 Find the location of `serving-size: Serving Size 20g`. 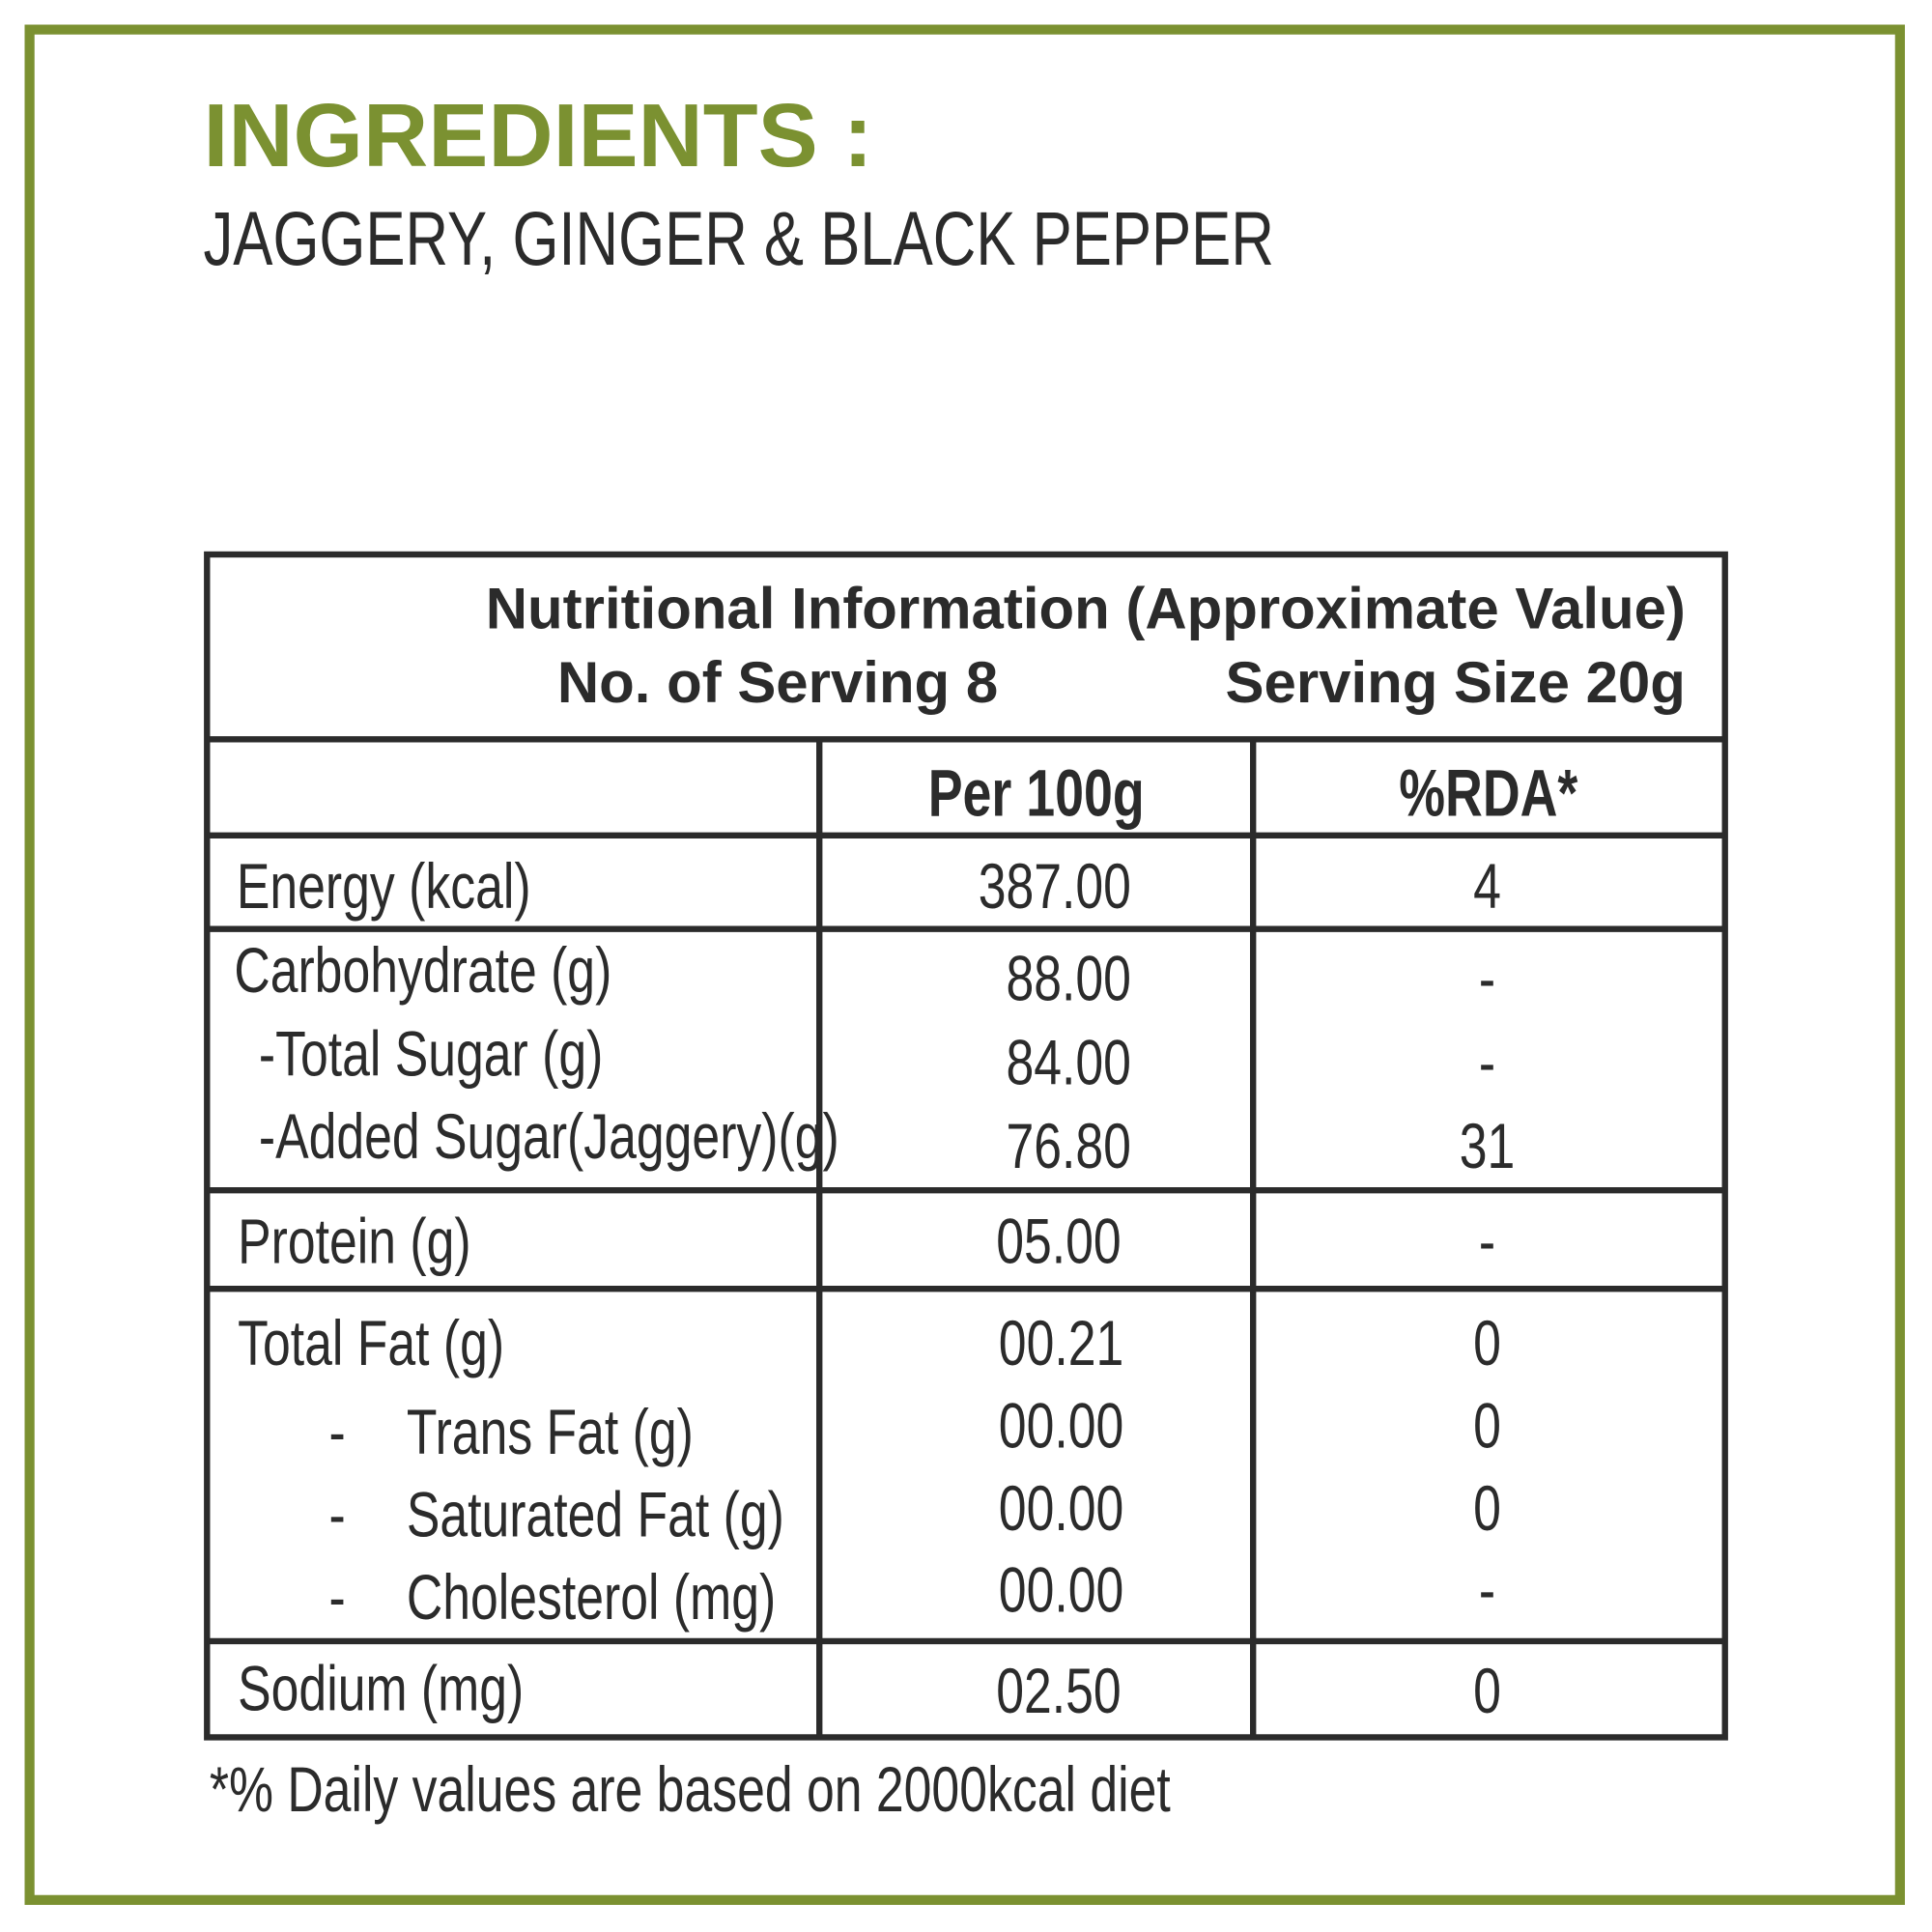

serving-size: Serving Size 20g is located at coordinates (1456, 682).